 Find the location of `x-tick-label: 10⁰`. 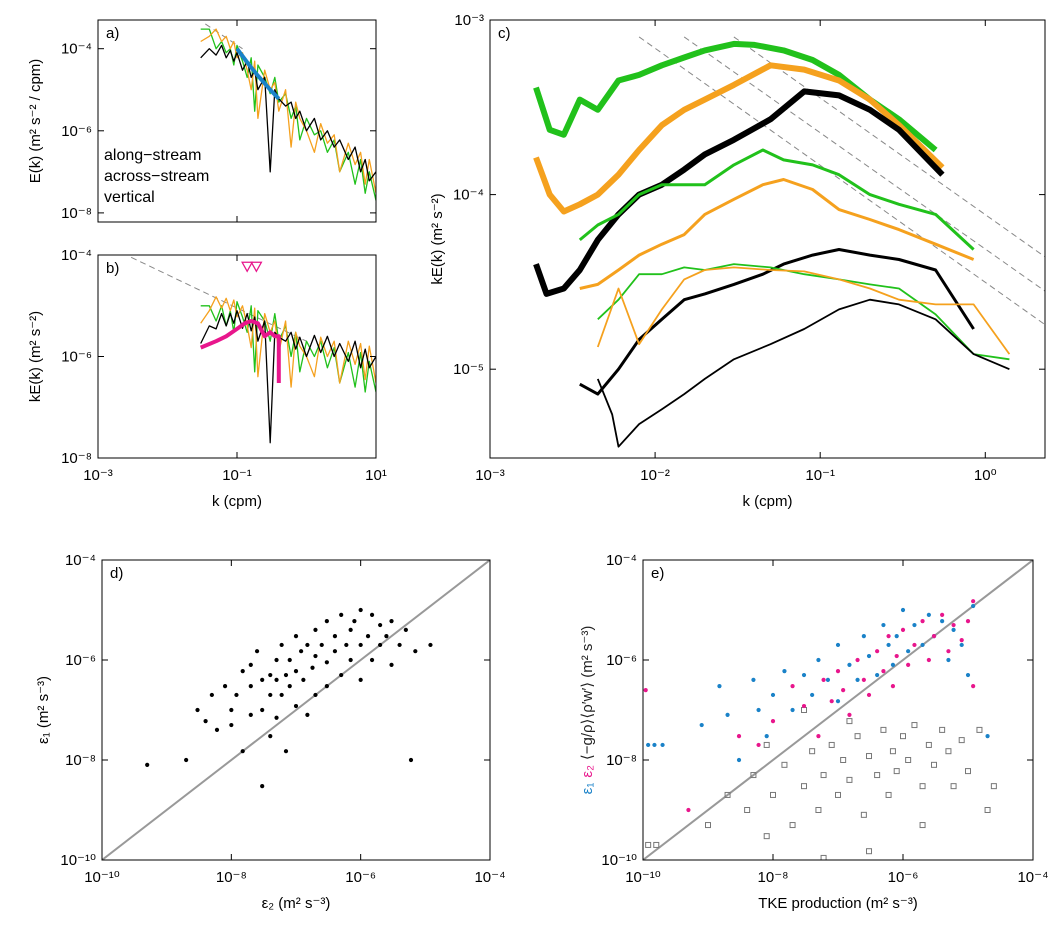

x-tick-label: 10⁰ is located at coordinates (985, 475).